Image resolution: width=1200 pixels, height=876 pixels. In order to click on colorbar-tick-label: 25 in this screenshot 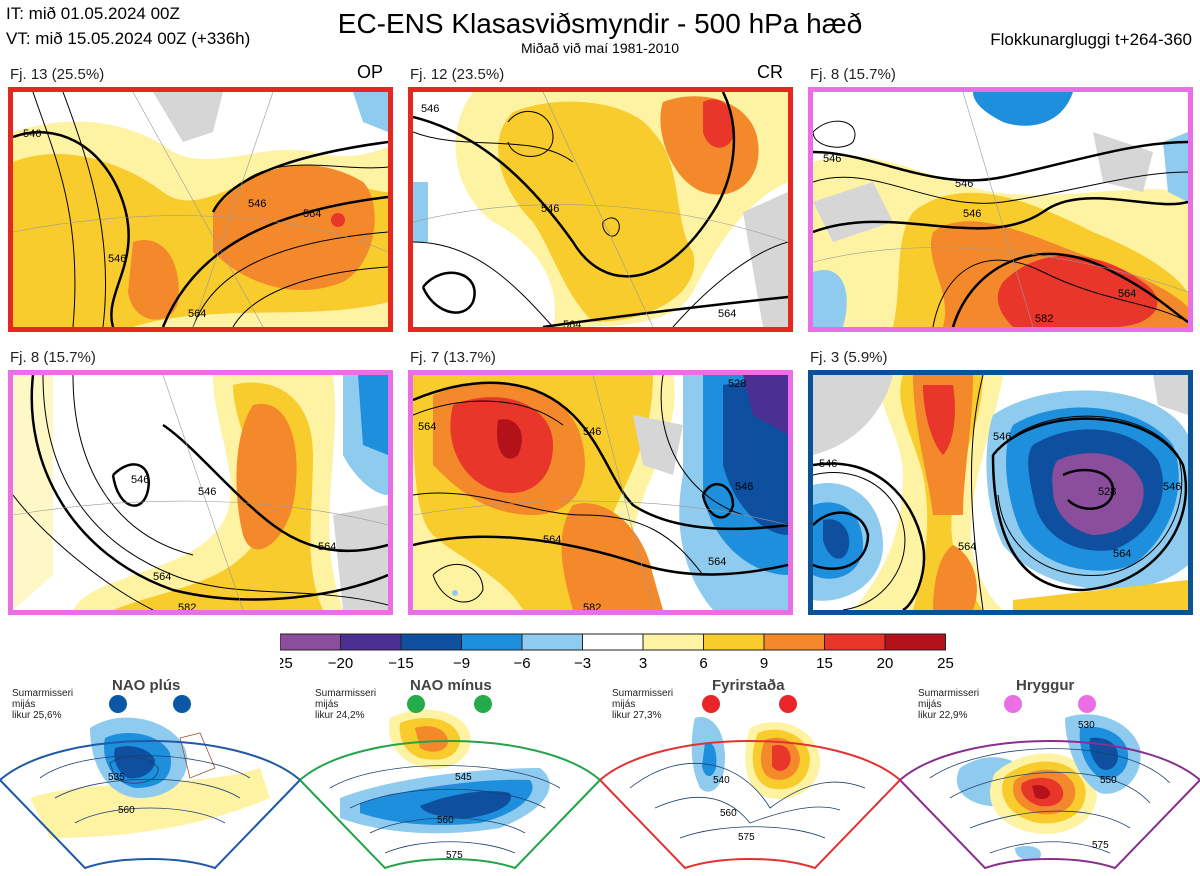, I will do `click(945, 663)`.